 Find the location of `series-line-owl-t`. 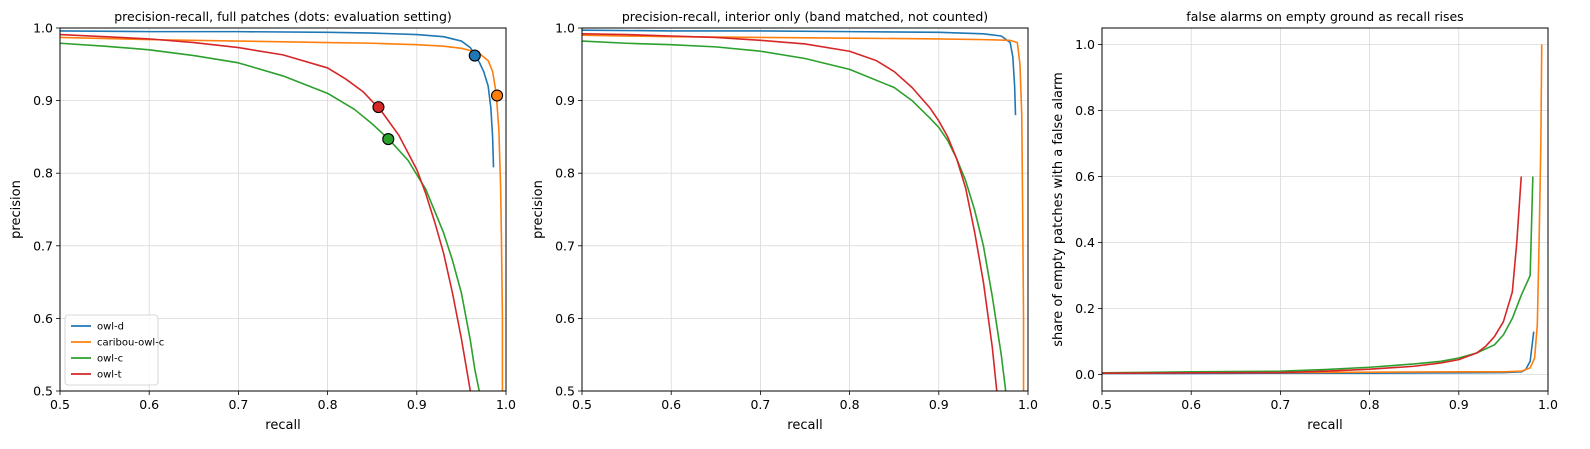

series-line-owl-t is located at coordinates (1312, 275).